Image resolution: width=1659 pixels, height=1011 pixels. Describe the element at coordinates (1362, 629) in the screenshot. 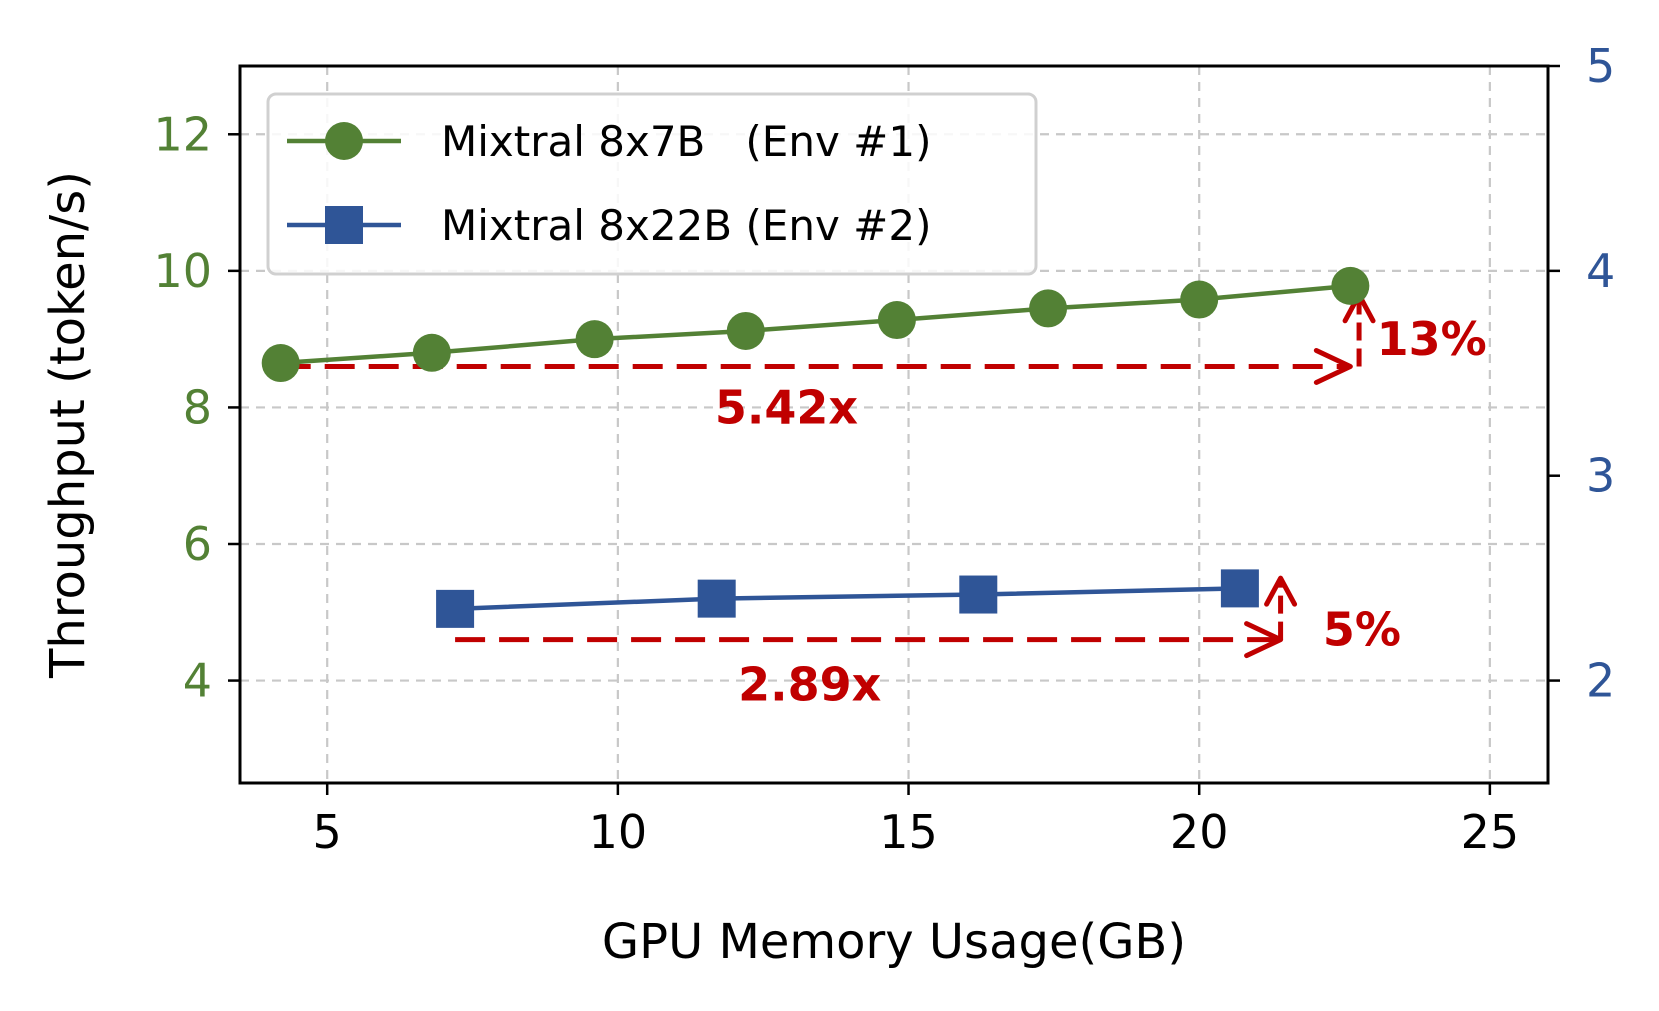

I see `annotation-env2_pct: 5%` at that location.